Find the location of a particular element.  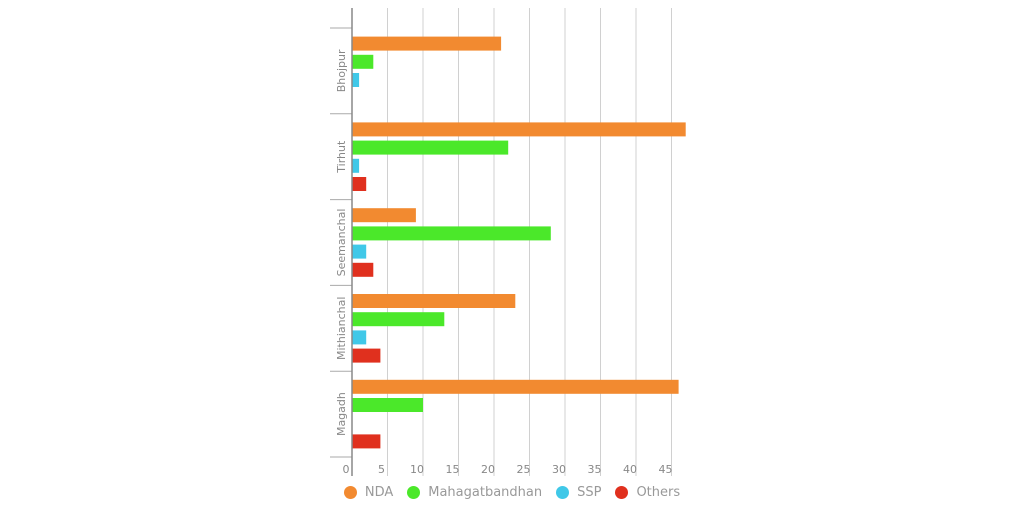

category-label: Mithianchal is located at coordinates (341, 328).